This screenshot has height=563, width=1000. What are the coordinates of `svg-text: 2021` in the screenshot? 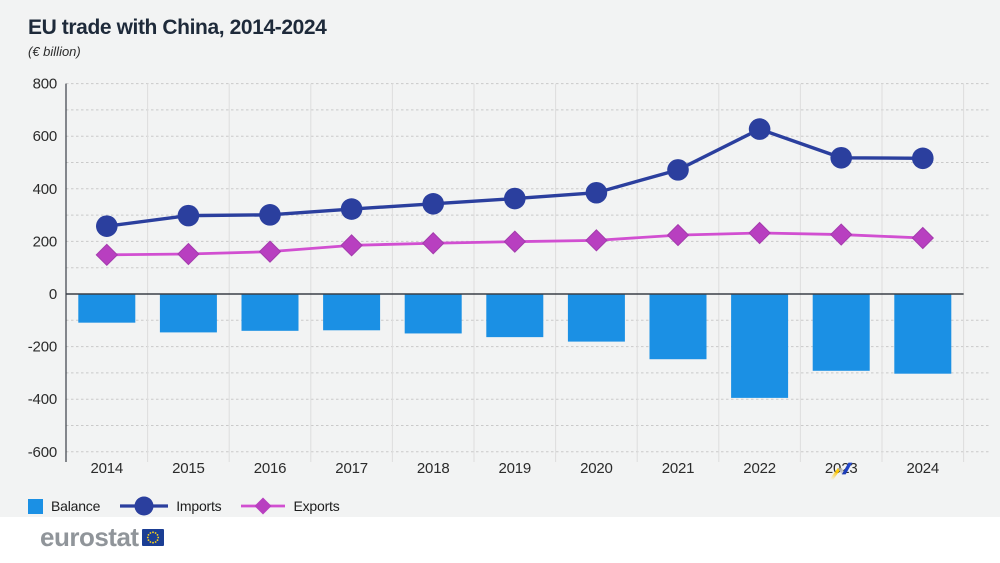 It's located at (678, 468).